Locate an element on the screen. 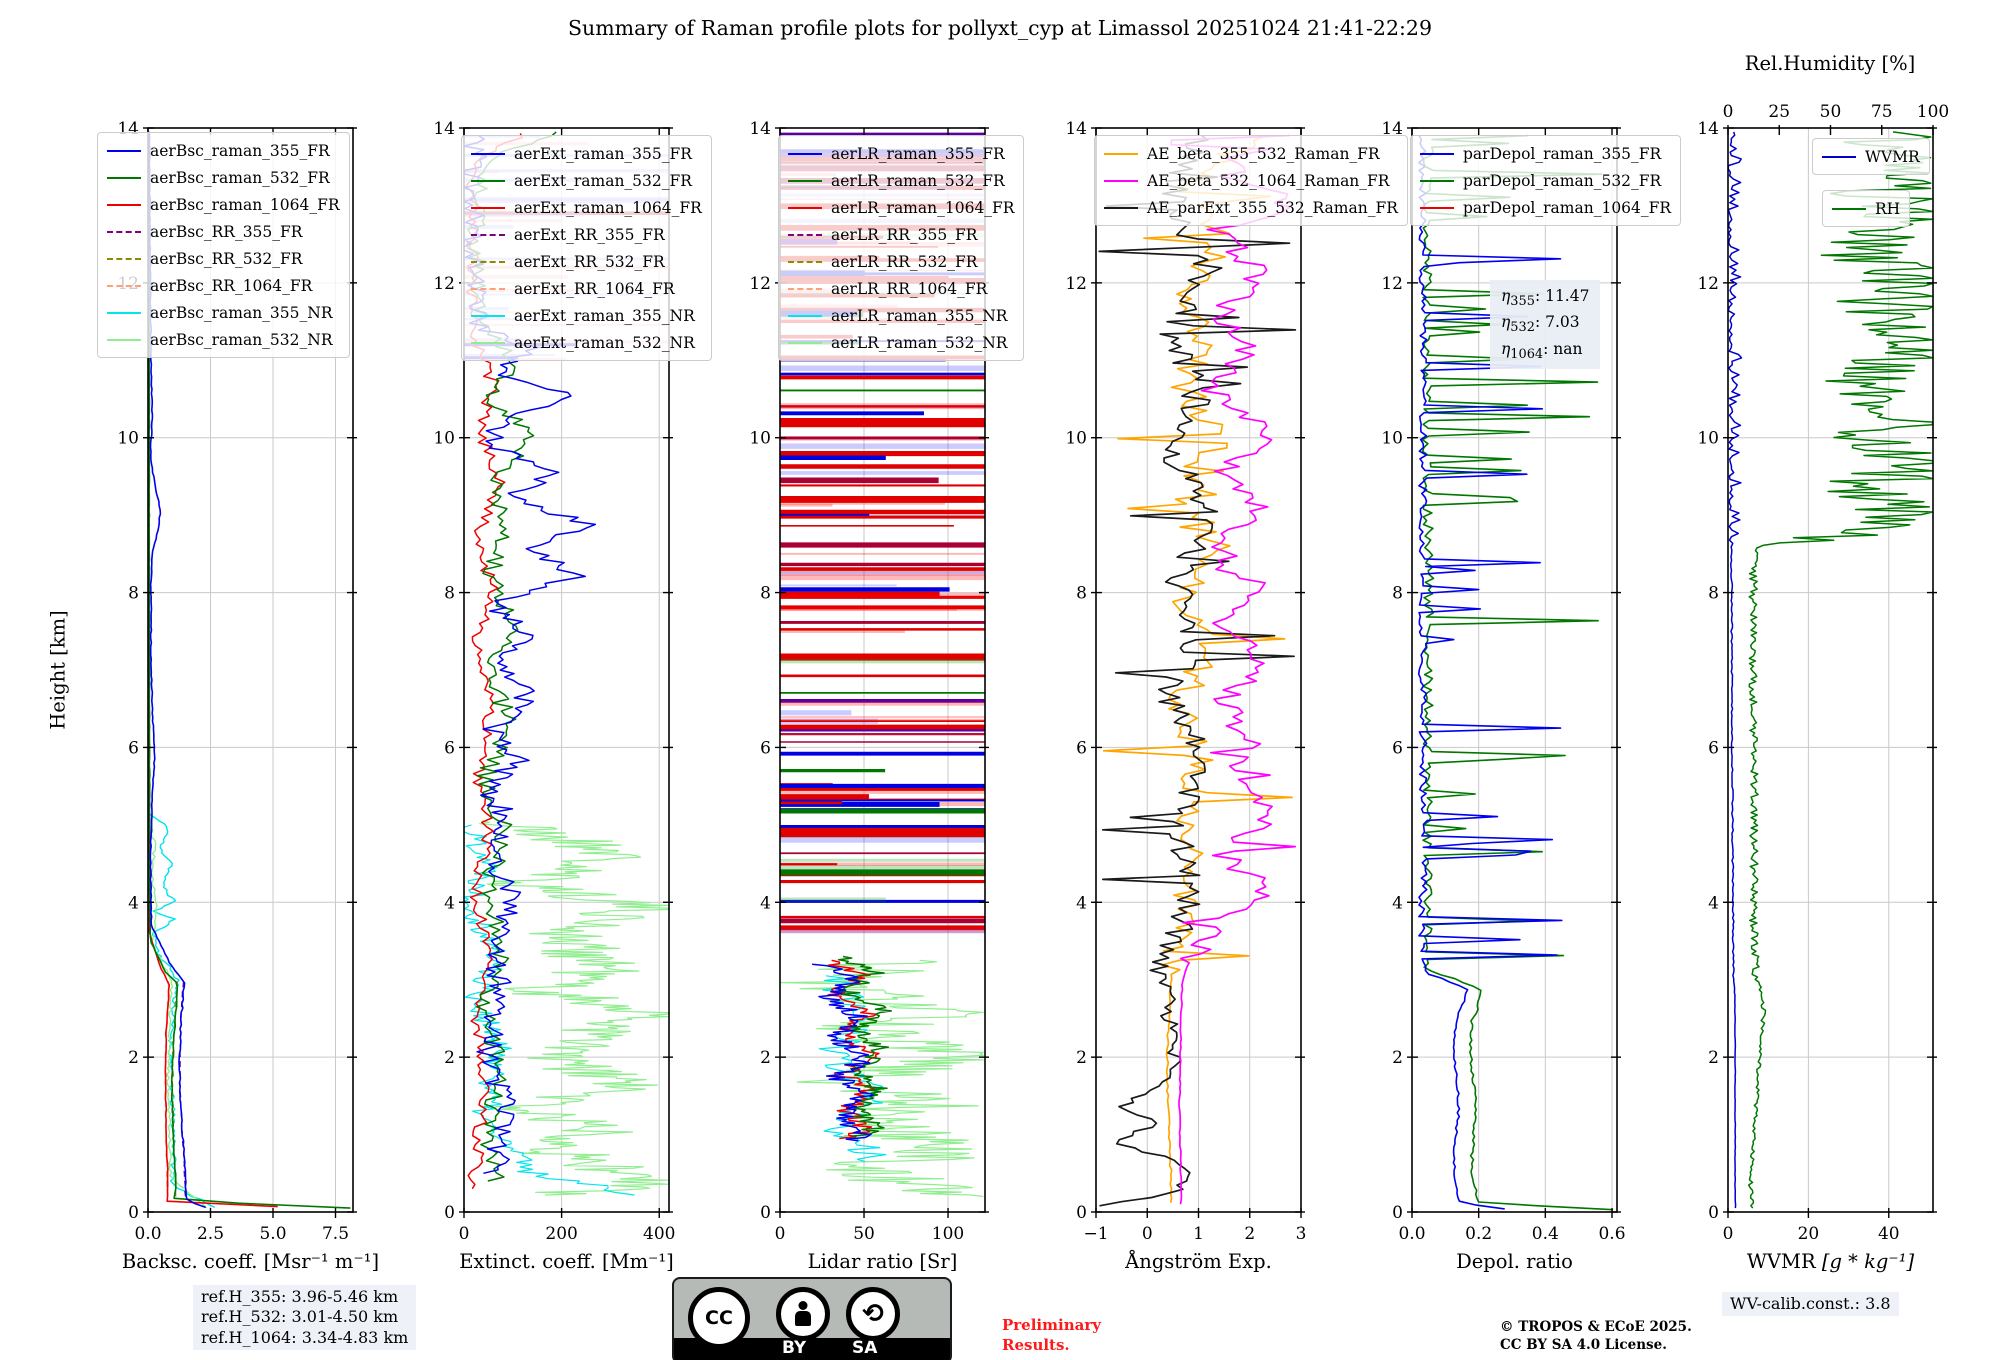  legend-label: aerLR_RR_1064_FR is located at coordinates (909, 288).